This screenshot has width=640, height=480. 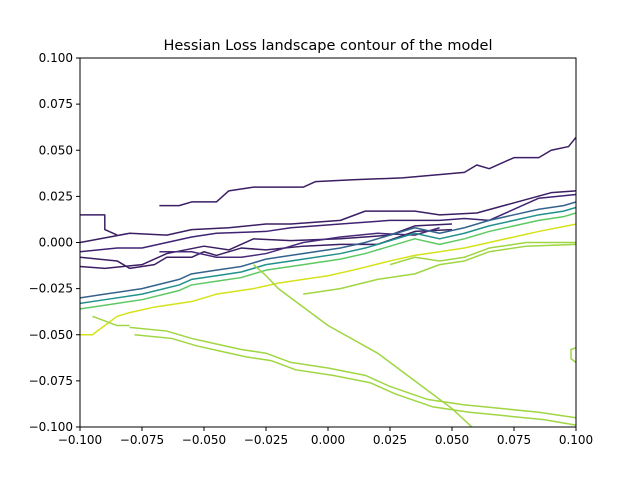 What do you see at coordinates (204, 440) in the screenshot?
I see `x-tick-label: −0.050` at bounding box center [204, 440].